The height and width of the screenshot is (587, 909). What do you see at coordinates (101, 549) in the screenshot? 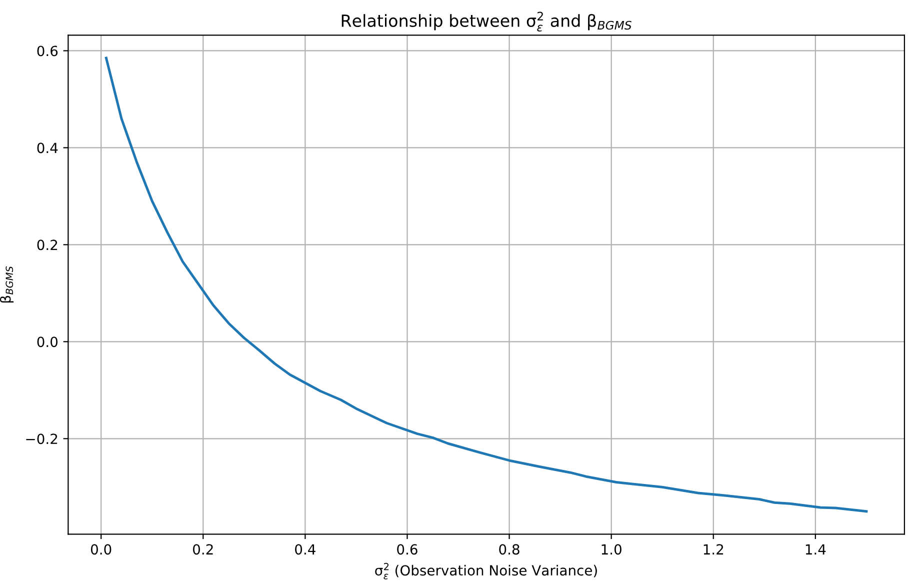
I see `x-tick-label: 0.0` at bounding box center [101, 549].